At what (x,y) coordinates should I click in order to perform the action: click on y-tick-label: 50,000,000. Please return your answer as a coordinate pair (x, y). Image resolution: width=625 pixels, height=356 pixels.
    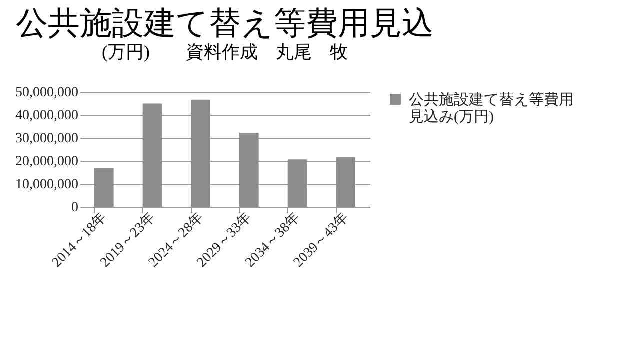
    Looking at the image, I should click on (47, 93).